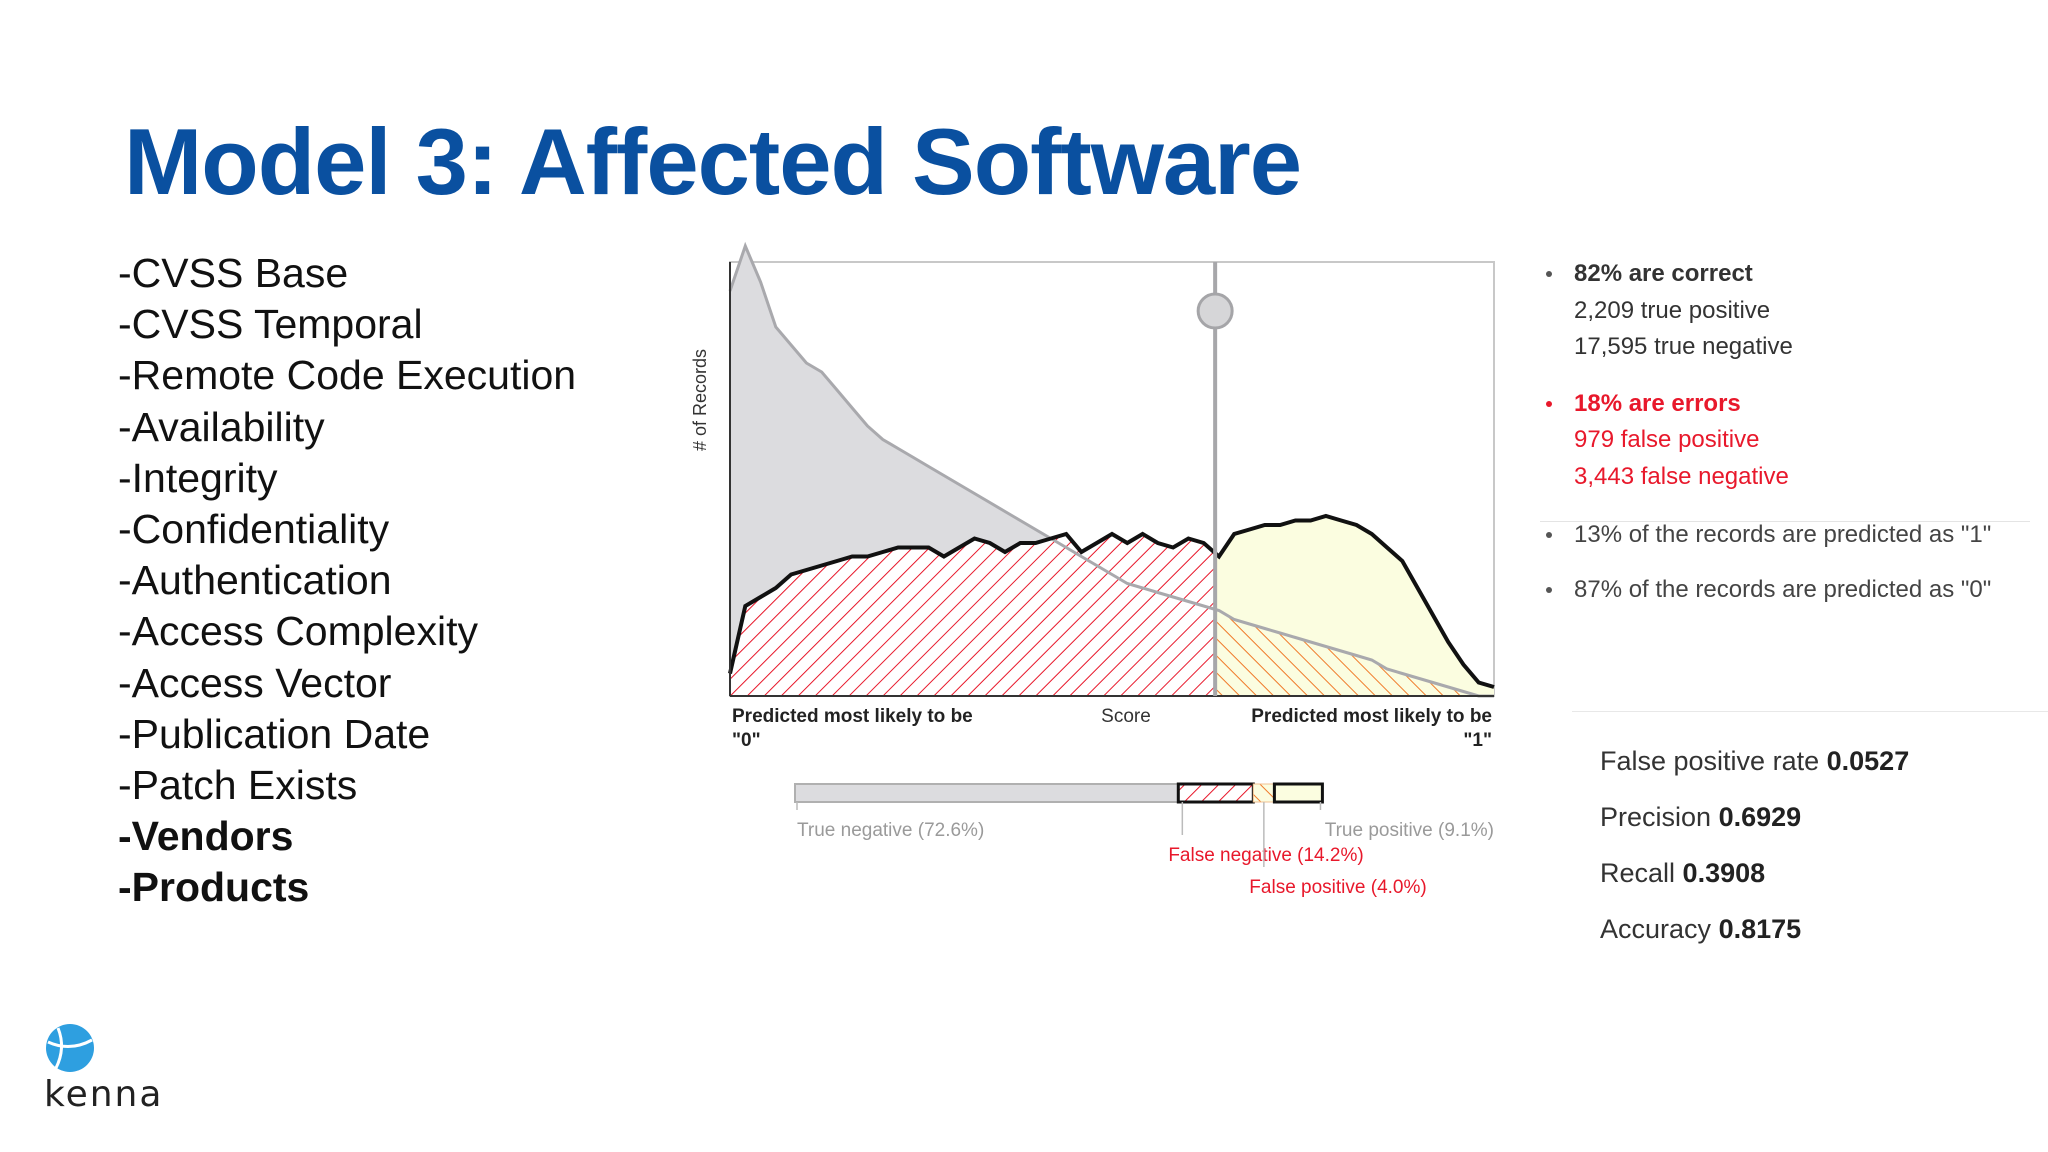 This screenshot has width=2048, height=1152. What do you see at coordinates (254, 529) in the screenshot?
I see `feature-item: -Confidentiality` at bounding box center [254, 529].